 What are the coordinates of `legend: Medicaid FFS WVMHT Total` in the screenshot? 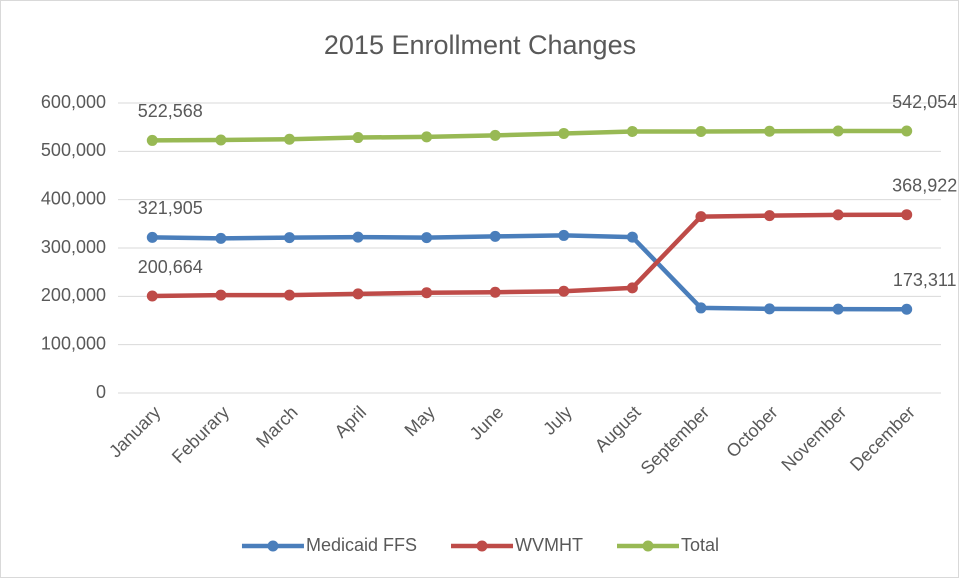 It's located at (480, 545).